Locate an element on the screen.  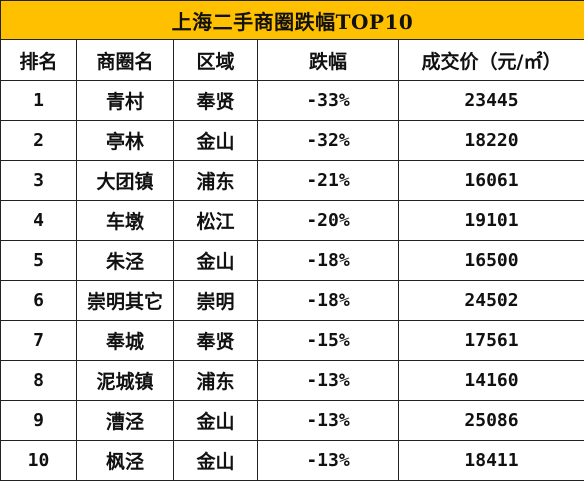
table-title: 上海二手商圈跌幅TOP10 is located at coordinates (292, 20).